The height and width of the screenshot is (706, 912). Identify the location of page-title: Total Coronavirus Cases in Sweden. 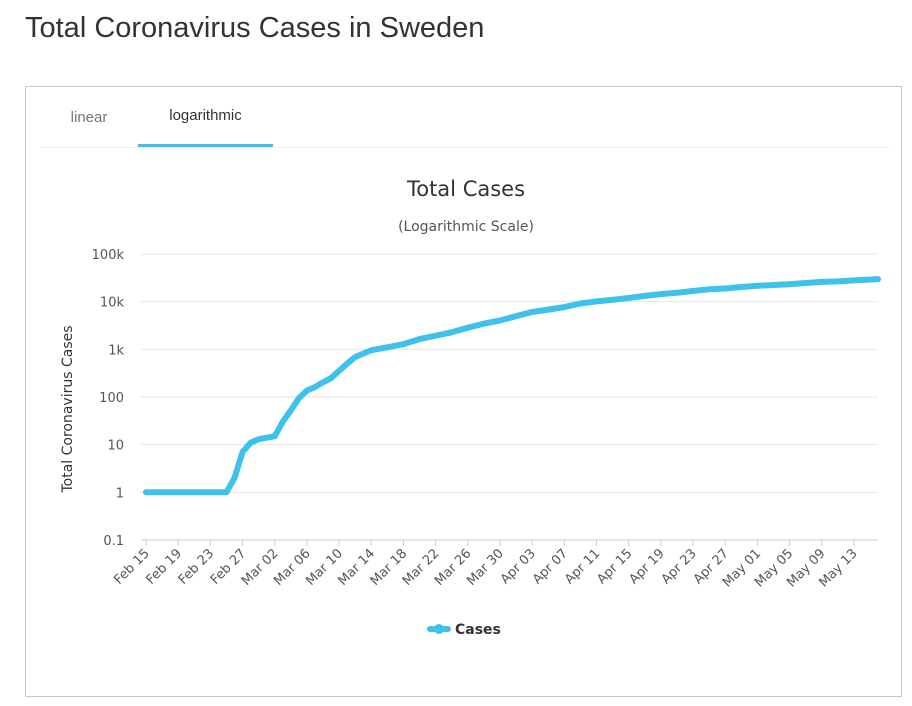
(255, 28).